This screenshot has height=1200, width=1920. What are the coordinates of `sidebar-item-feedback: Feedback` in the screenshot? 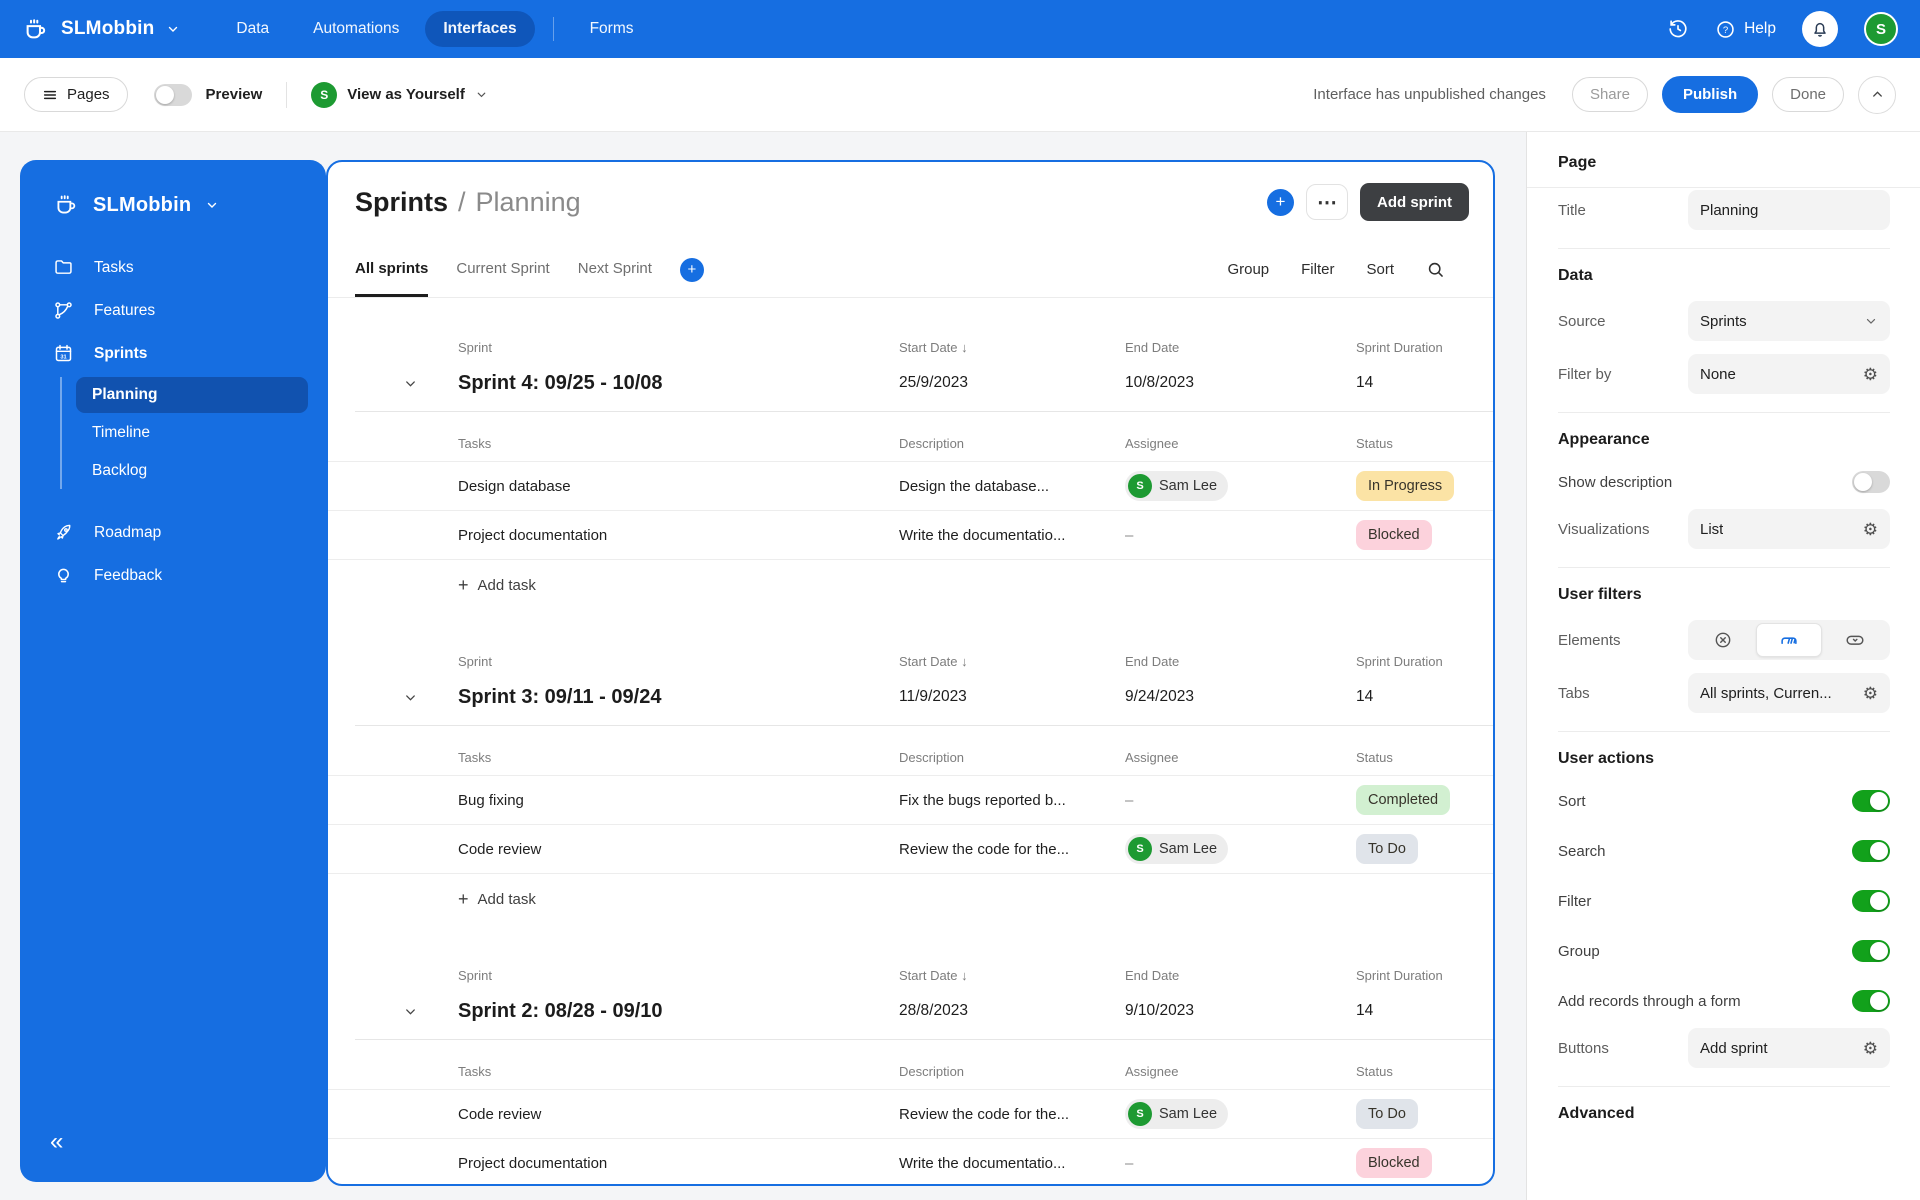 It's located at (173, 575).